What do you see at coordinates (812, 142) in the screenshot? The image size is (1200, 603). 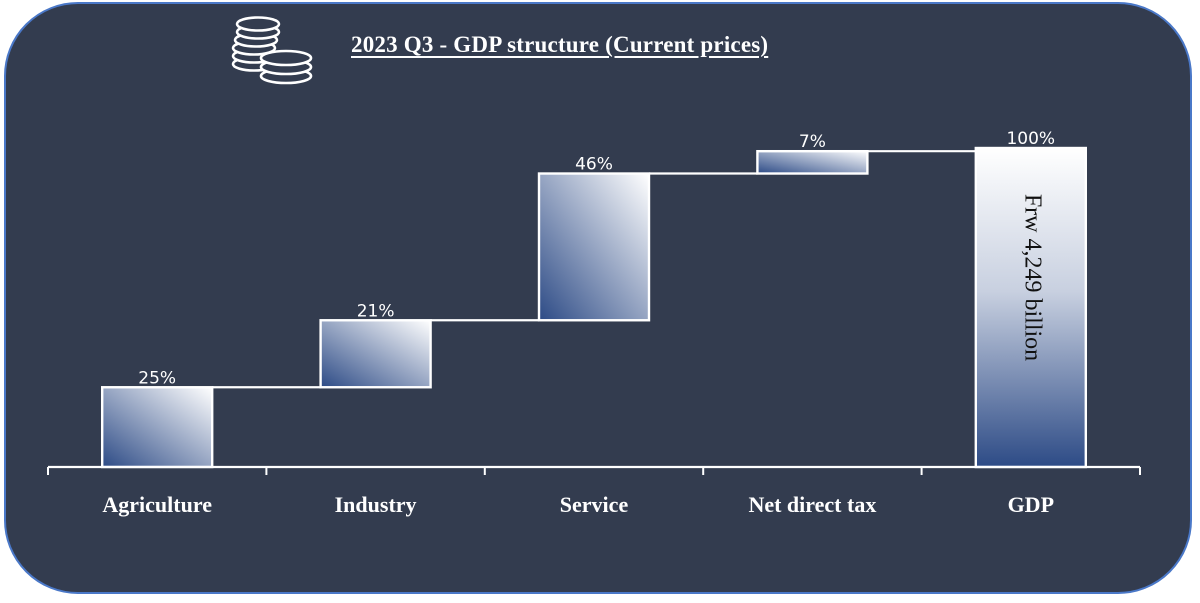 I see `data-label: 7%` at bounding box center [812, 142].